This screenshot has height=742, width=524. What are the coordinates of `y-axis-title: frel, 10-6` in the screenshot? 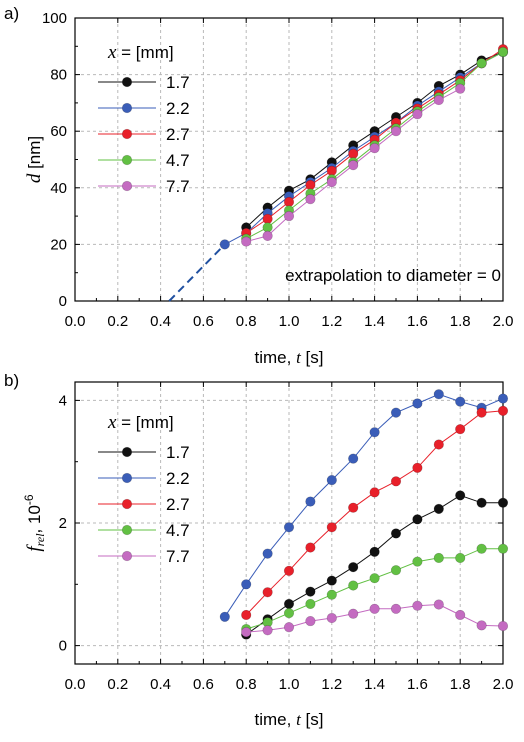 It's located at (34, 523).